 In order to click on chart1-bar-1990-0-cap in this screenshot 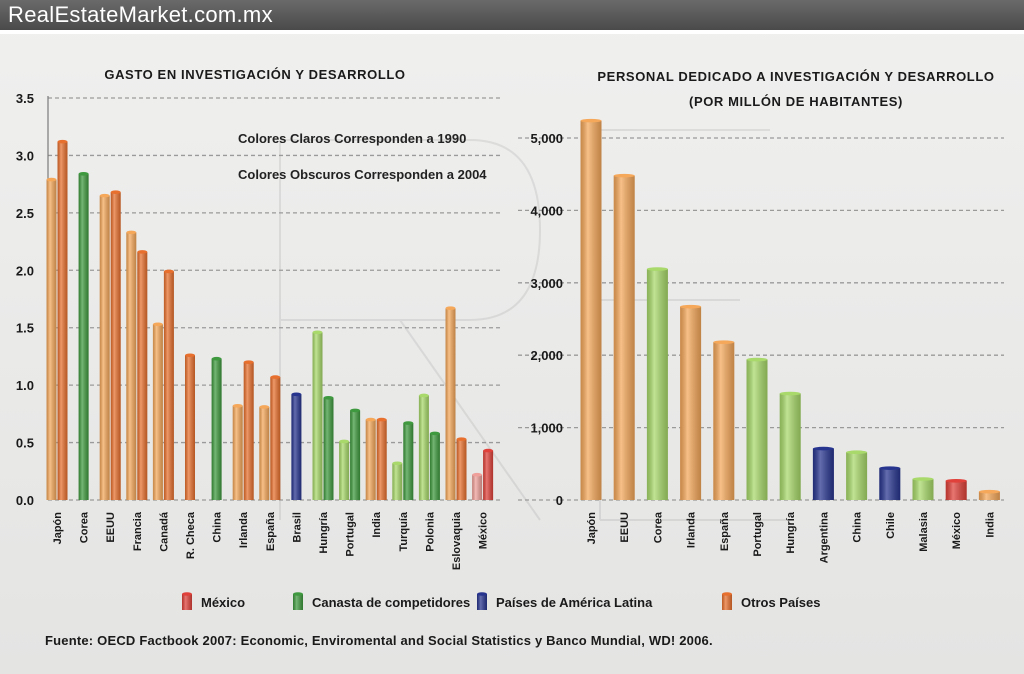, I will do `click(51, 179)`.